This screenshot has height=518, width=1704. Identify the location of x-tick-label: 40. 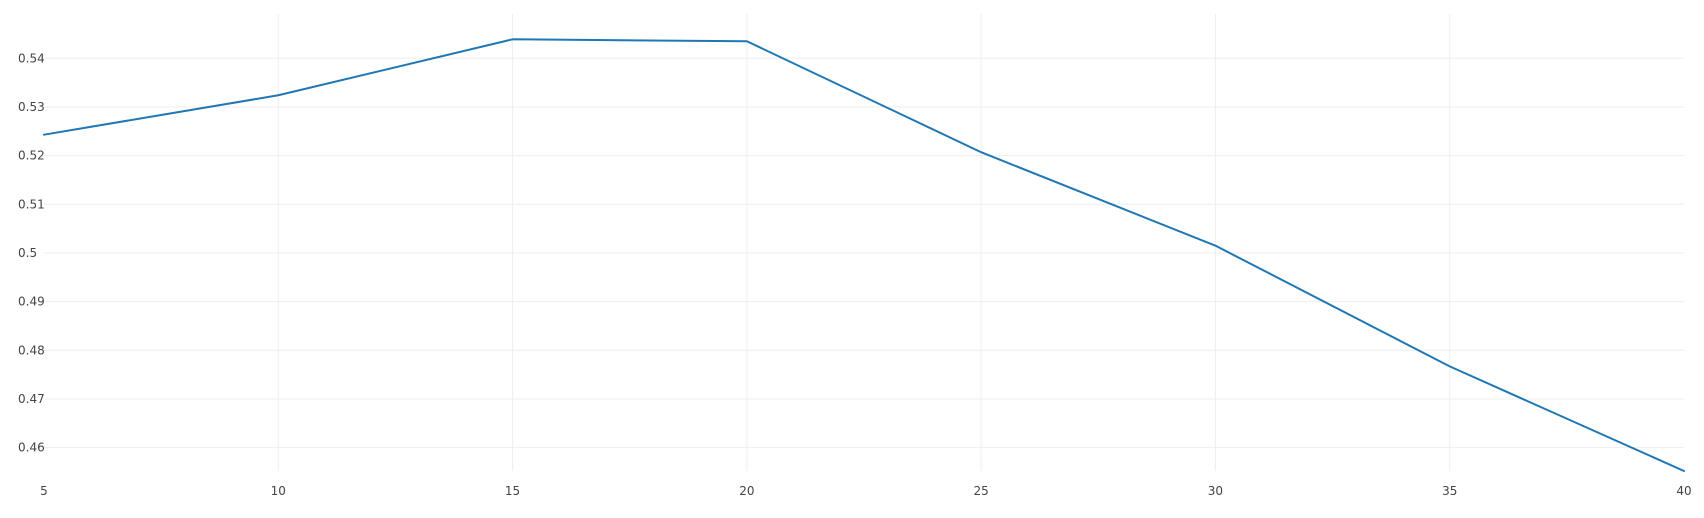
(1683, 491).